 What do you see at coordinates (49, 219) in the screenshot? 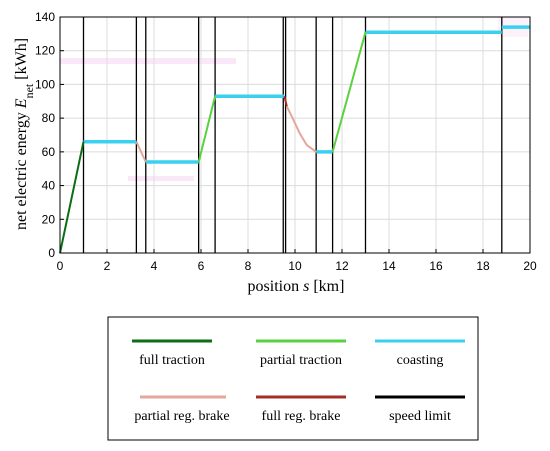
I see `y-tick-label: 20` at bounding box center [49, 219].